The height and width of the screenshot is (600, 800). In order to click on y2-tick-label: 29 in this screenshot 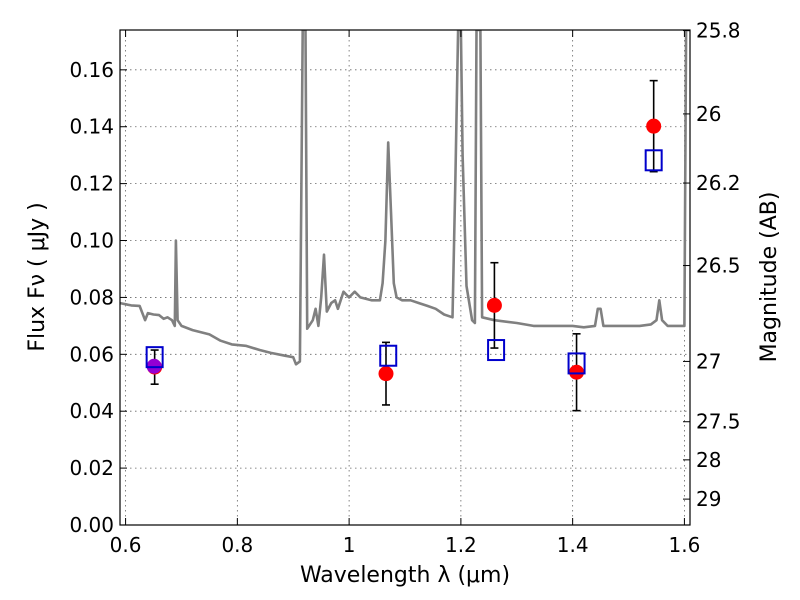, I will do `click(708, 499)`.